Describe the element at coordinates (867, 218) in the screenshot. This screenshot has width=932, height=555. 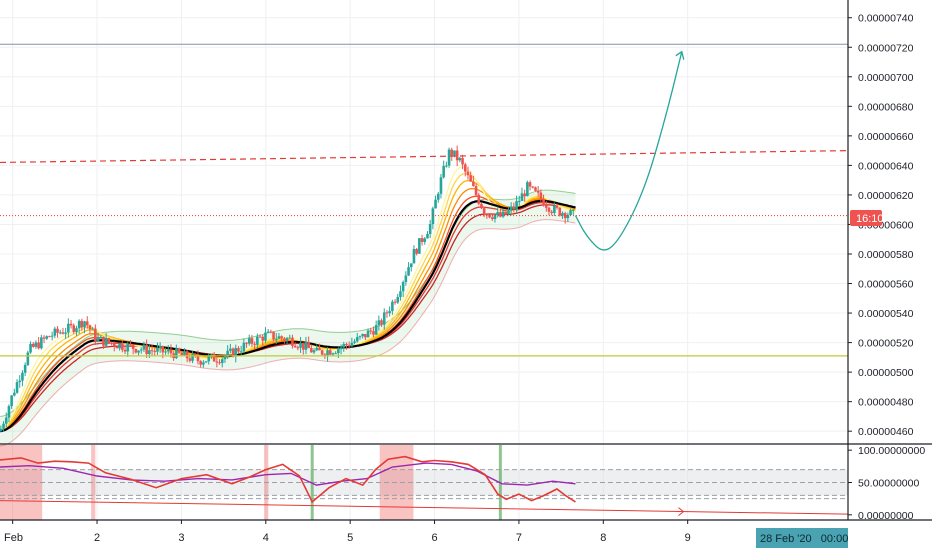
I see `countdown-badge: 16:10` at that location.